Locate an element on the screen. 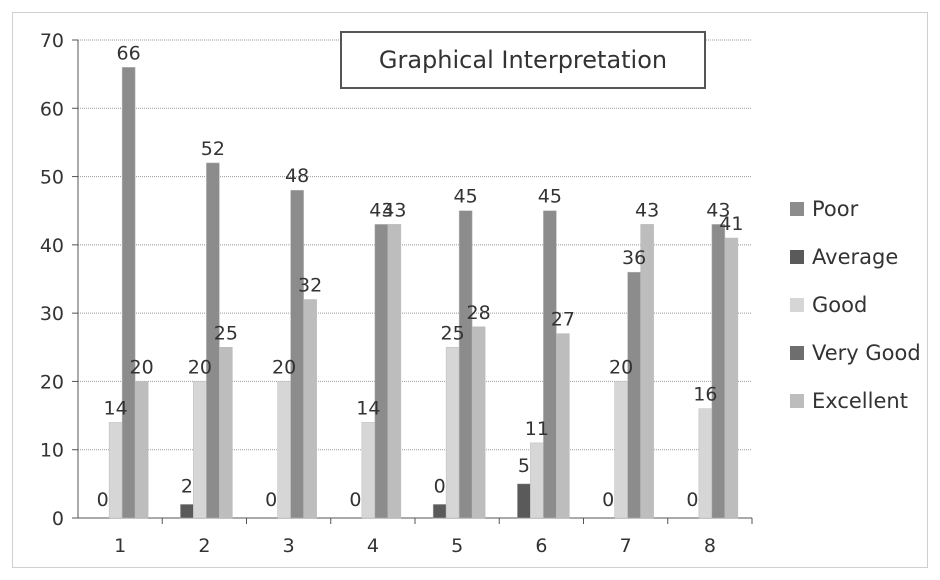 This screenshot has width=940, height=580. data-label: 16 is located at coordinates (705, 395).